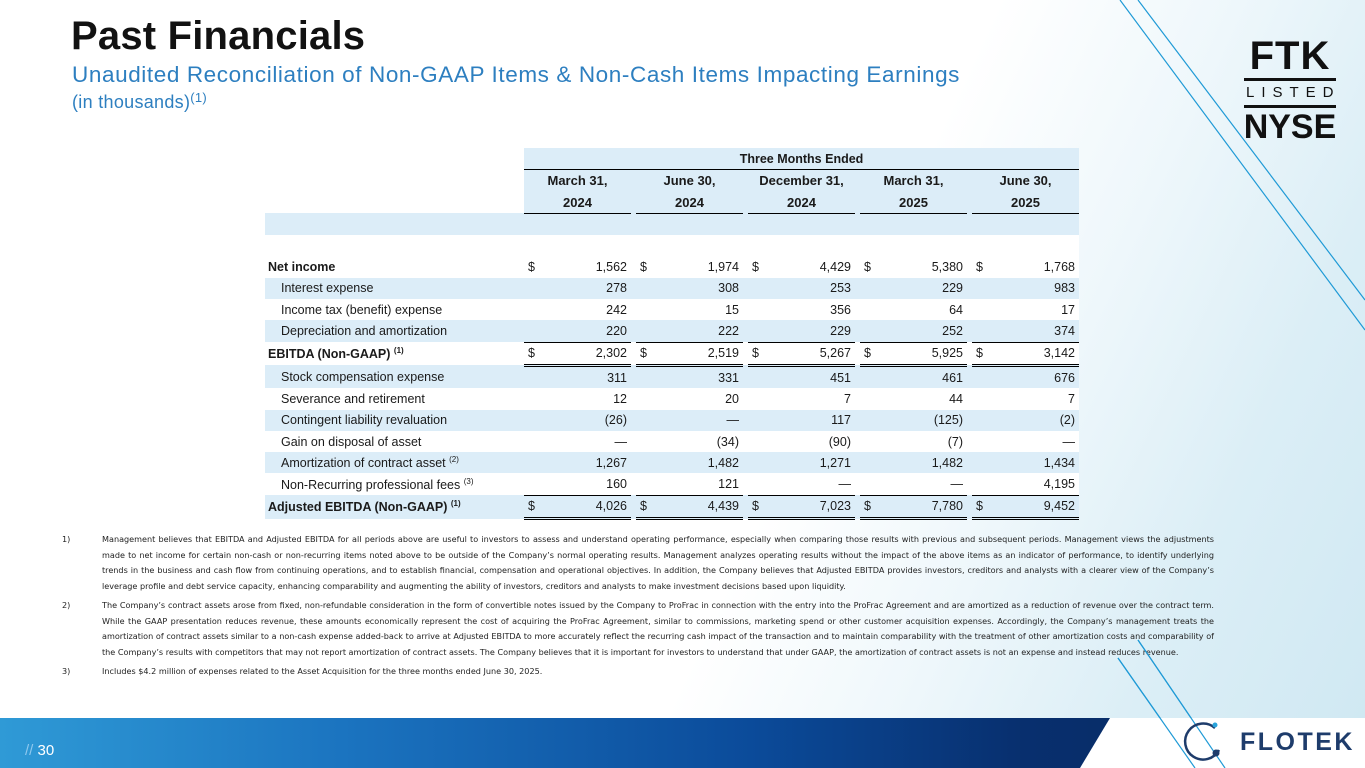  I want to click on table-cell-value: 1,768, so click(1033, 267).